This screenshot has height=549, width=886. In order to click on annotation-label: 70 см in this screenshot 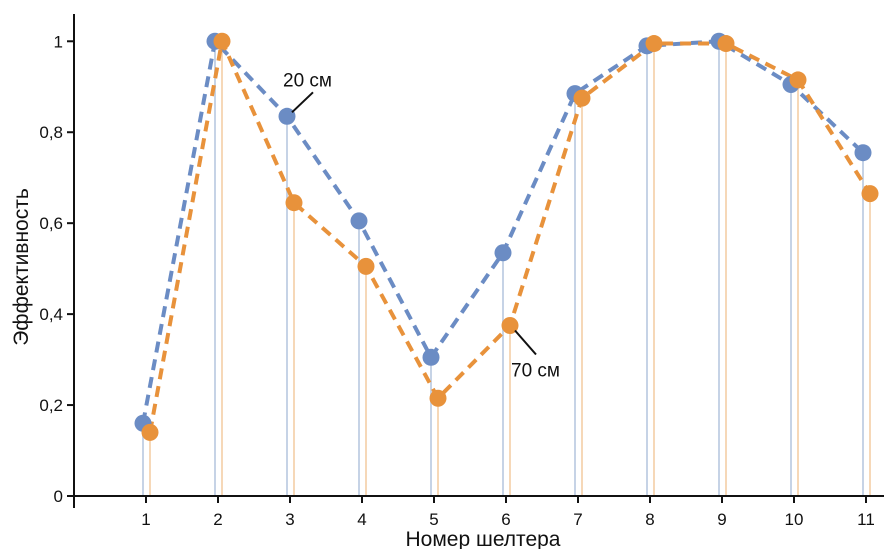, I will do `click(535, 370)`.